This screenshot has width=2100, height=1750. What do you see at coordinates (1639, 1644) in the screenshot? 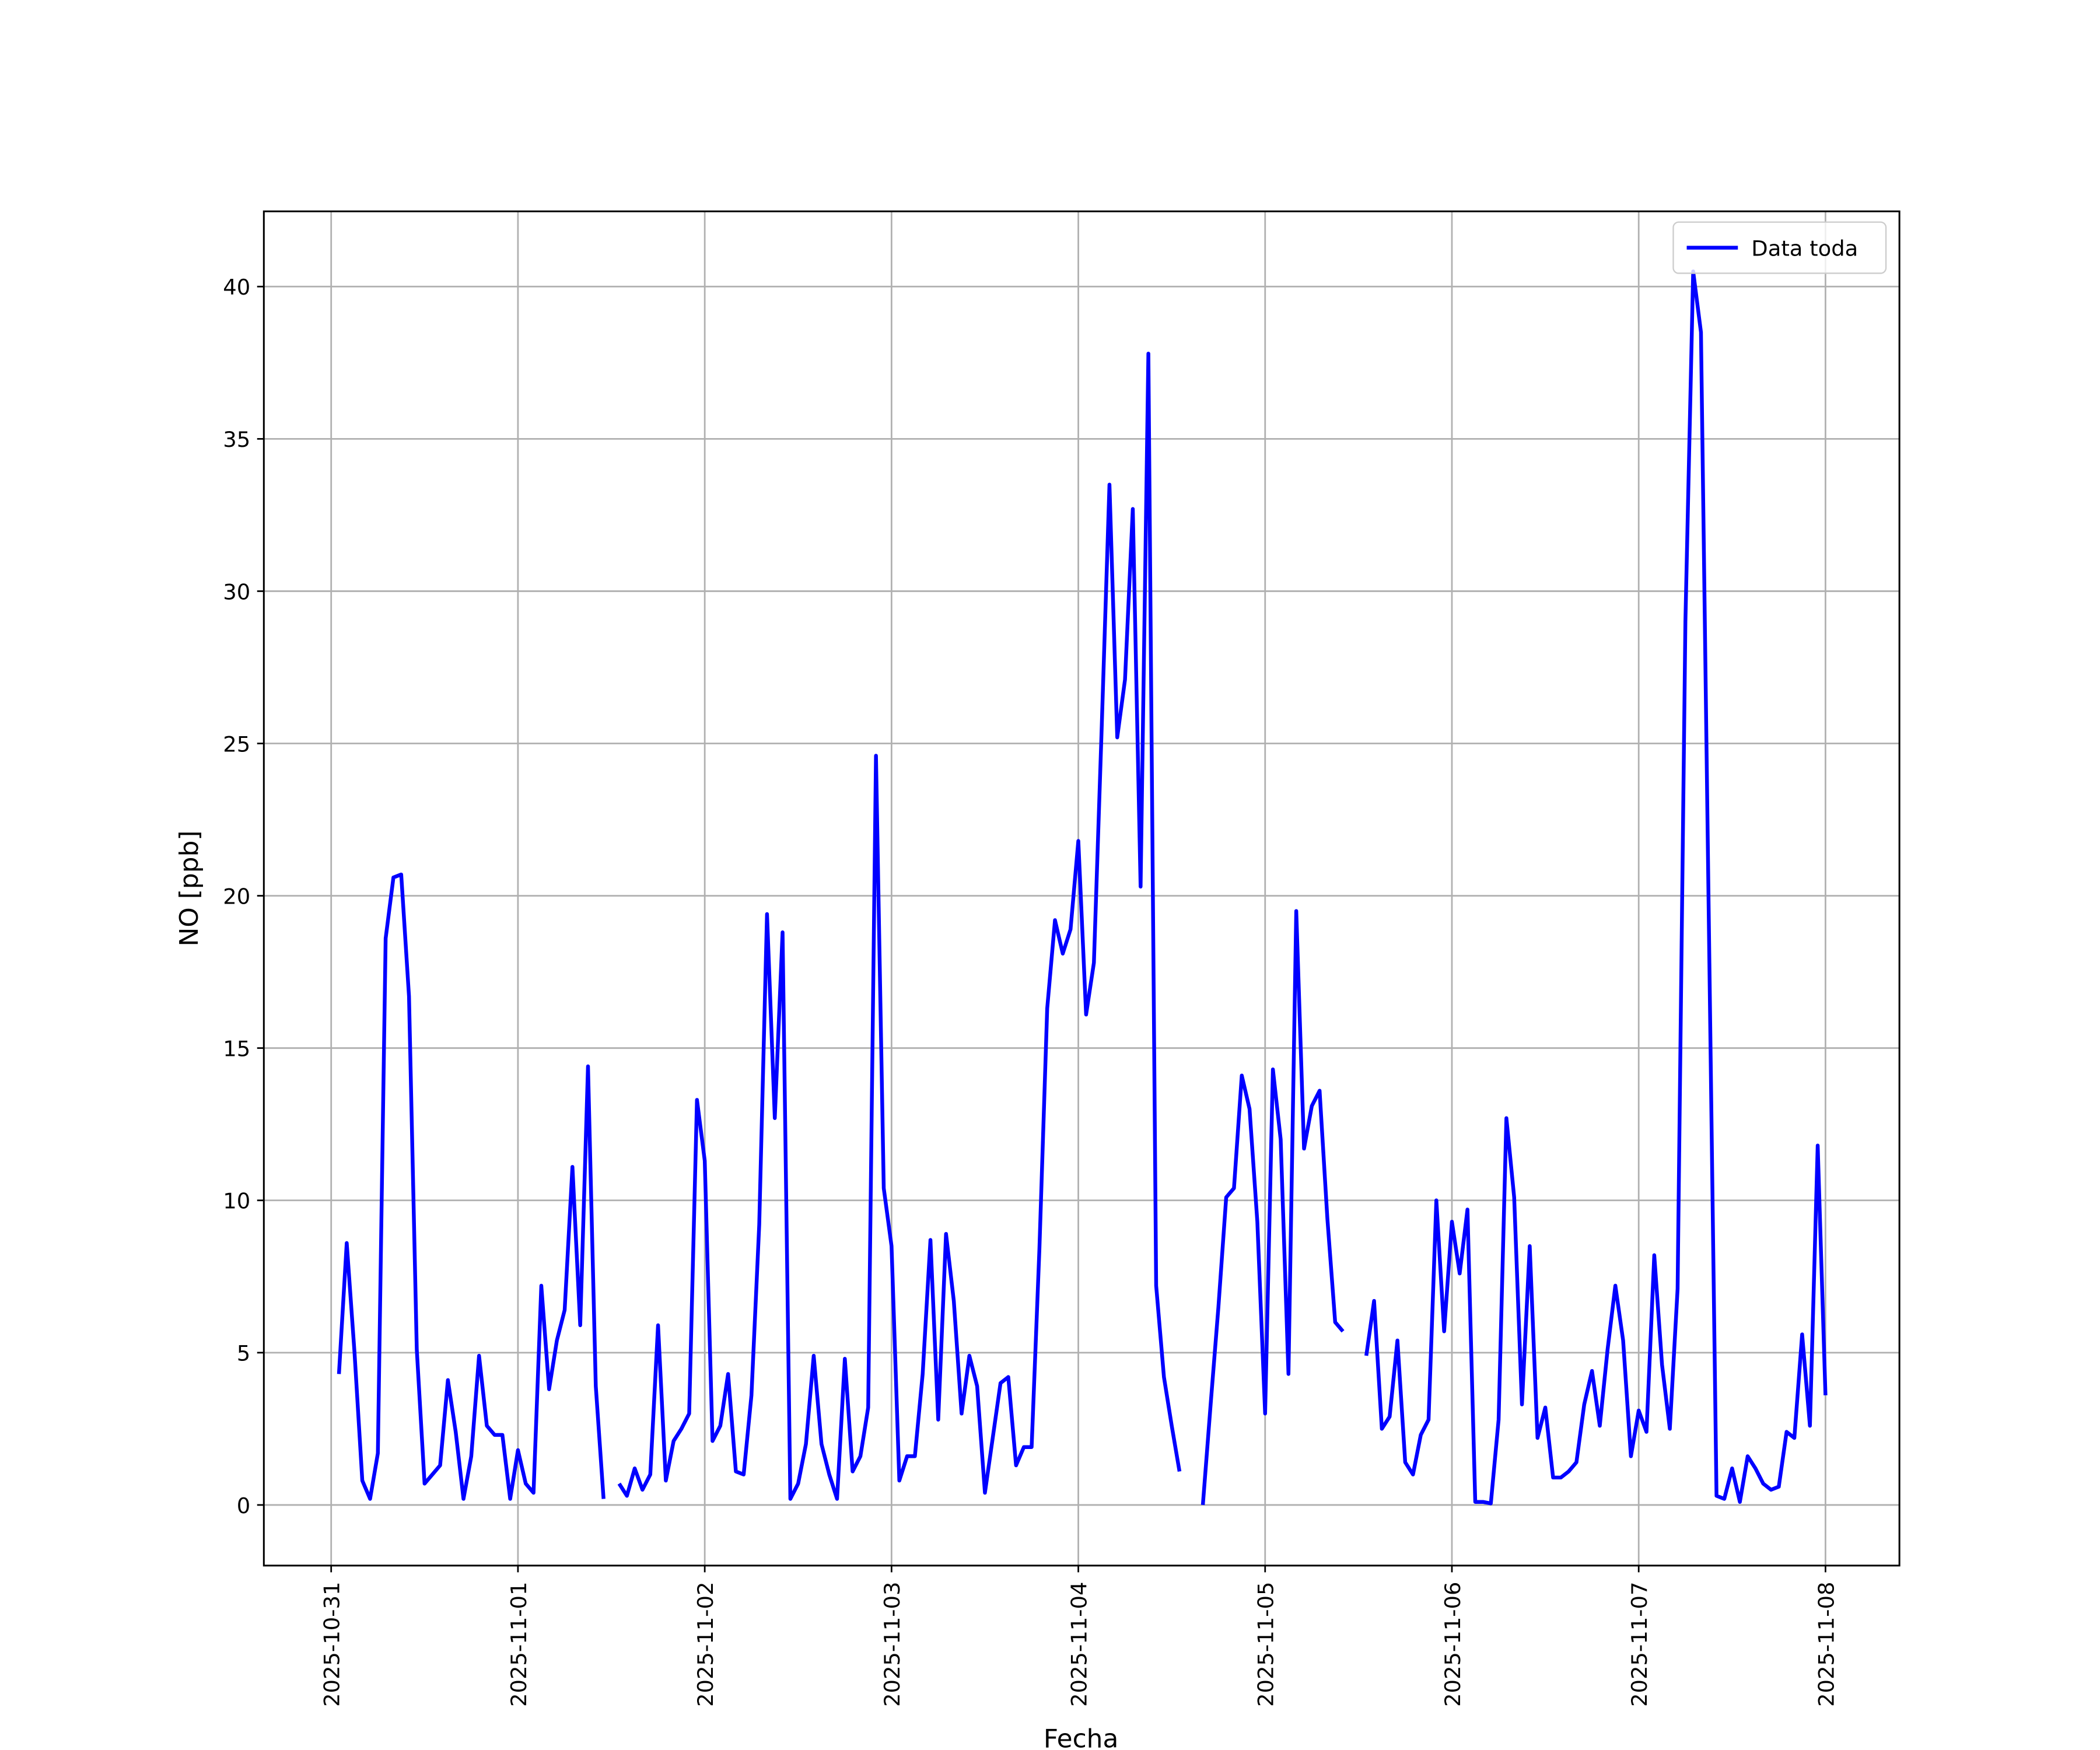
I see `x-tick-label: 2025-11-07` at bounding box center [1639, 1644].